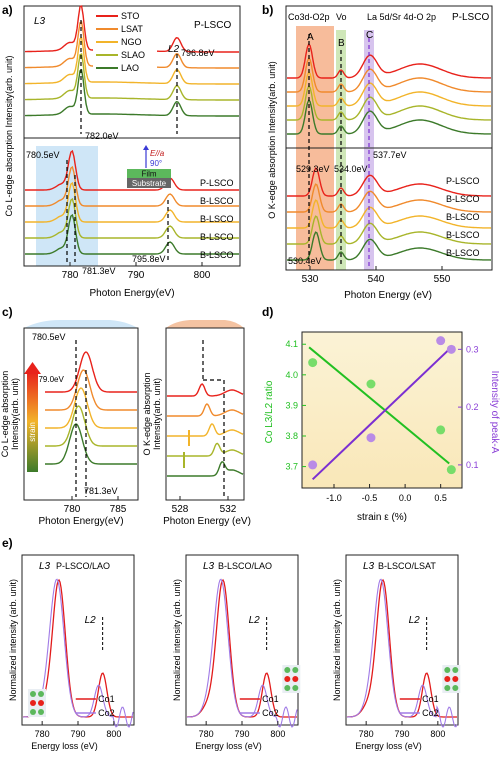  I want to click on panel-e-title: B-LSCO/LAO, so click(245, 566).